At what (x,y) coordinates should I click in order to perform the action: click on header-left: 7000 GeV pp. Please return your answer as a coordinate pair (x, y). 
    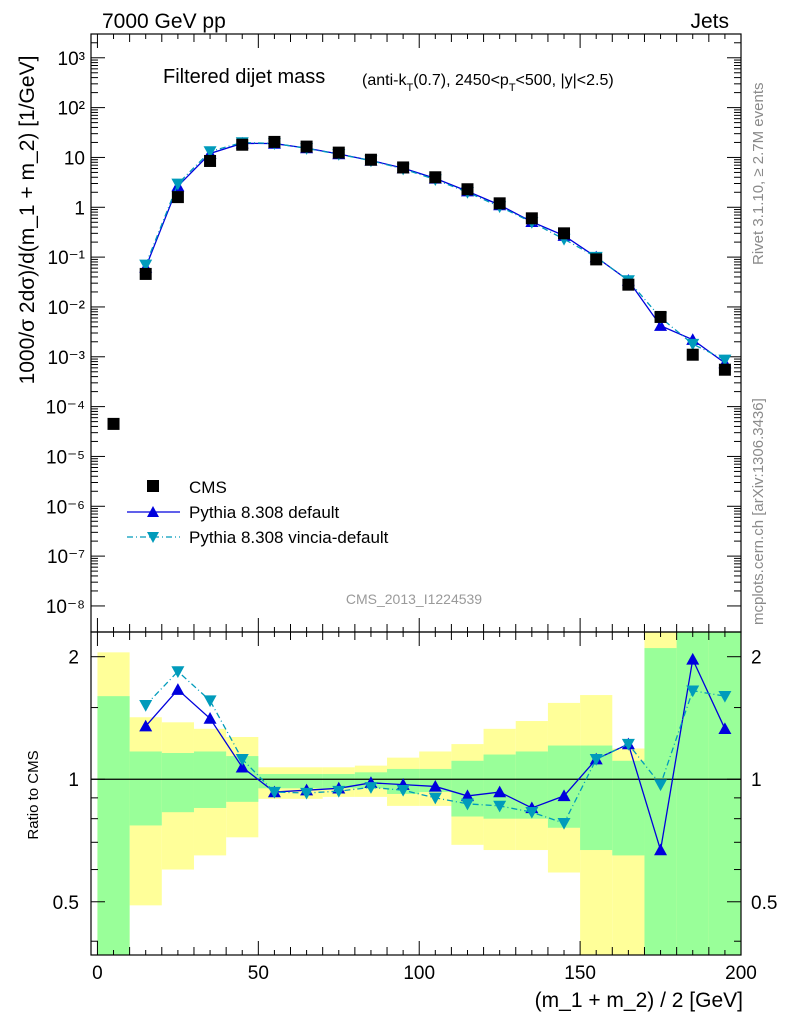
    Looking at the image, I should click on (164, 21).